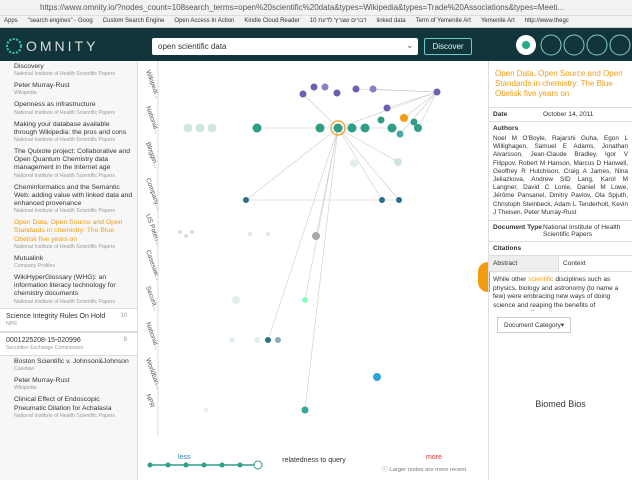 The width and height of the screenshot is (632, 480). Describe the element at coordinates (62, 46) in the screenshot. I see `logo: OMNITY` at that location.